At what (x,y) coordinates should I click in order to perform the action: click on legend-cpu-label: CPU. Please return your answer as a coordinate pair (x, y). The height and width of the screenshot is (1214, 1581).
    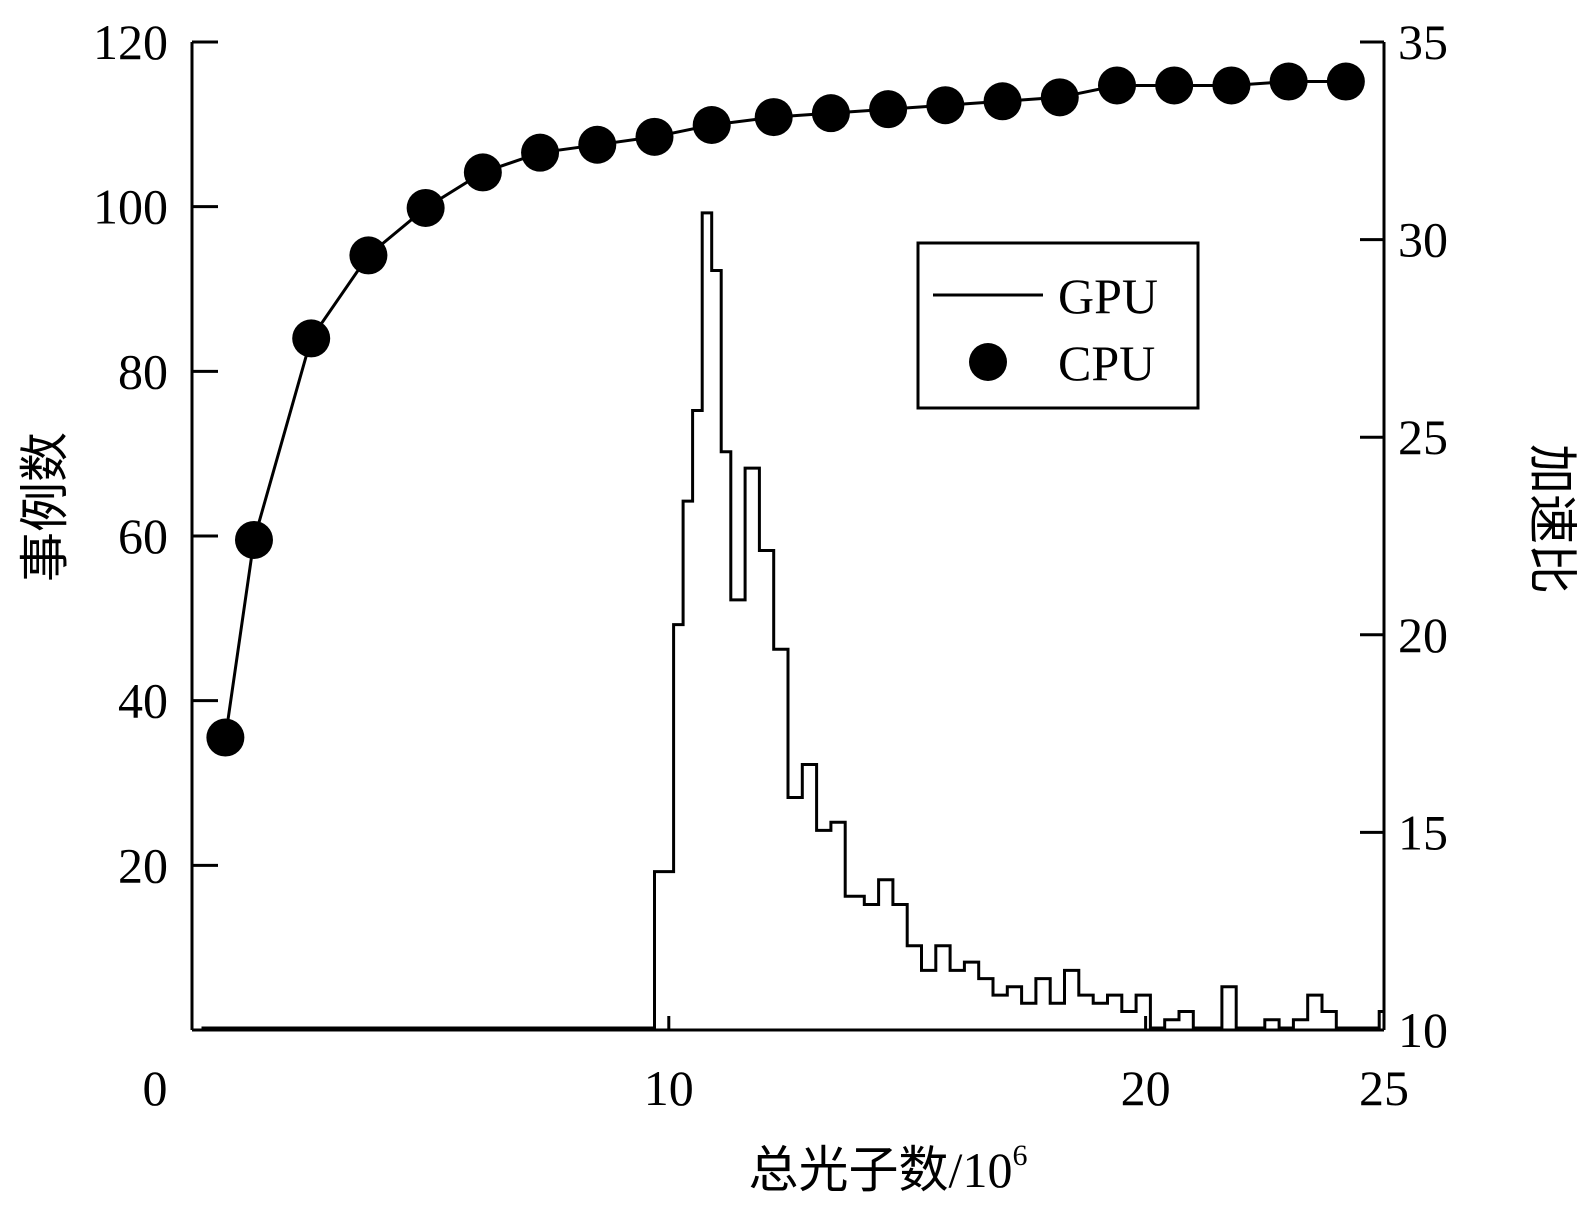
    Looking at the image, I should click on (1106, 363).